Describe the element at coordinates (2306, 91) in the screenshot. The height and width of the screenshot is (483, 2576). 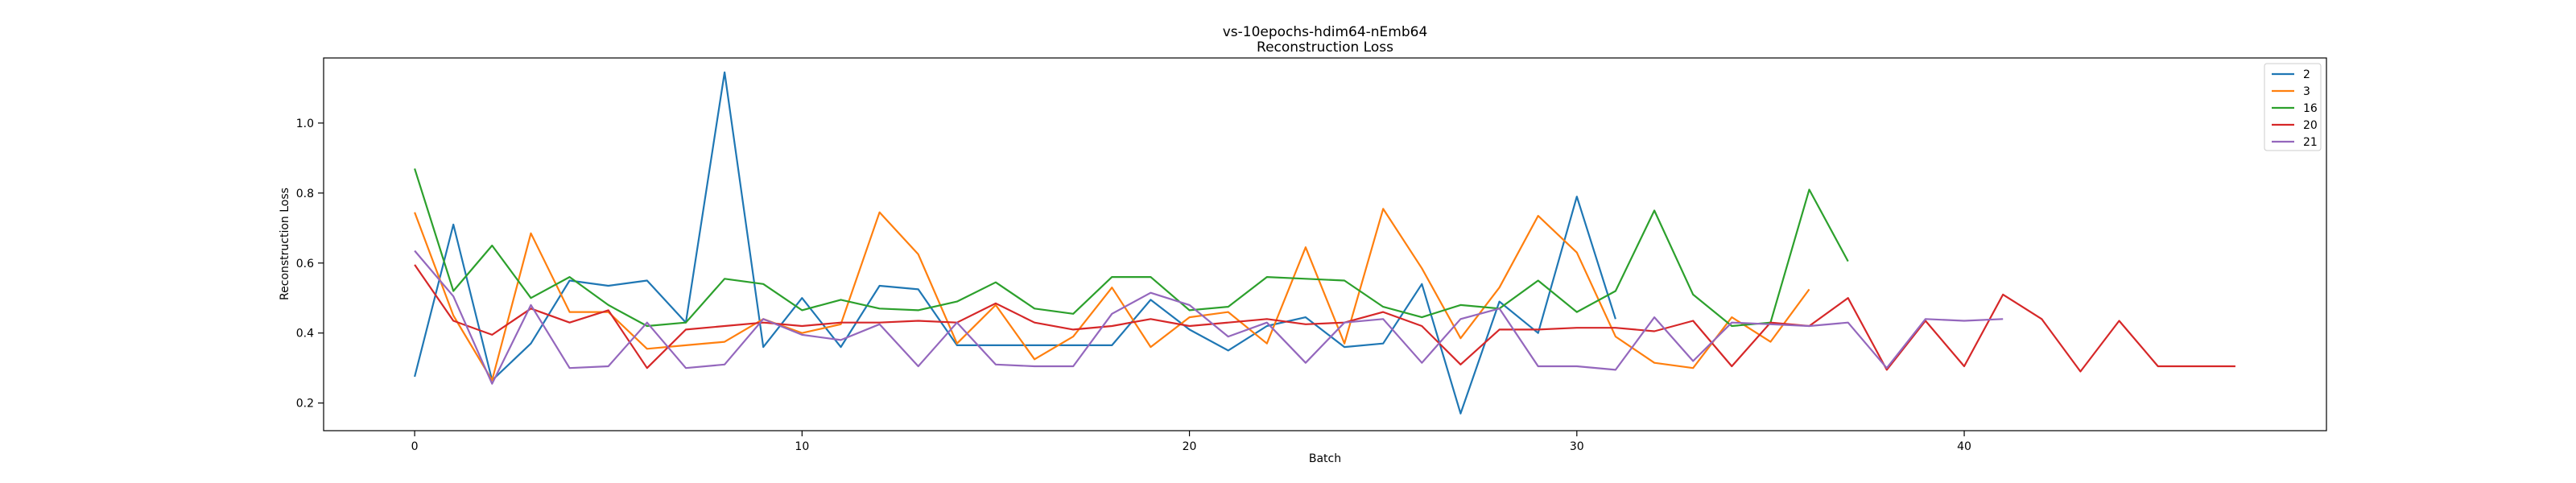
I see `legend-label-3: 3` at that location.